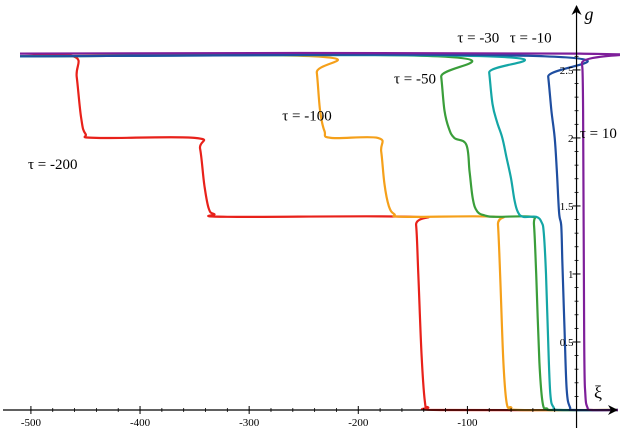  Describe the element at coordinates (570, 226) in the screenshot. I see `y-ticks: 0.5 1 1.5 2 2.5` at that location.